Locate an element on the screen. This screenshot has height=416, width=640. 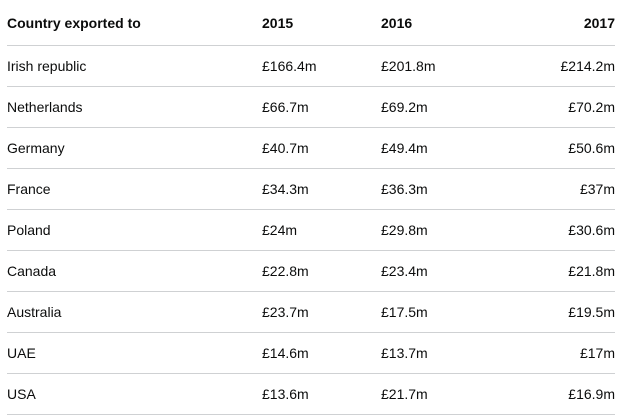
table-row: Germany £40.7m £49.4m £50.6m is located at coordinates (311, 148).